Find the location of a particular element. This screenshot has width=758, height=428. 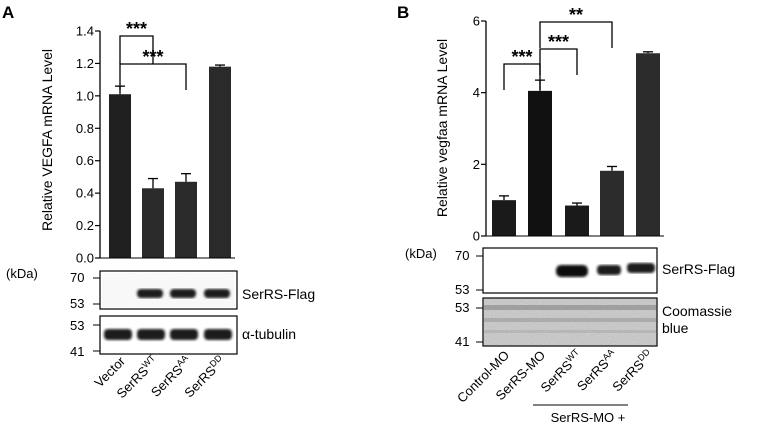

y-tick-label: 0 is located at coordinates (476, 236).